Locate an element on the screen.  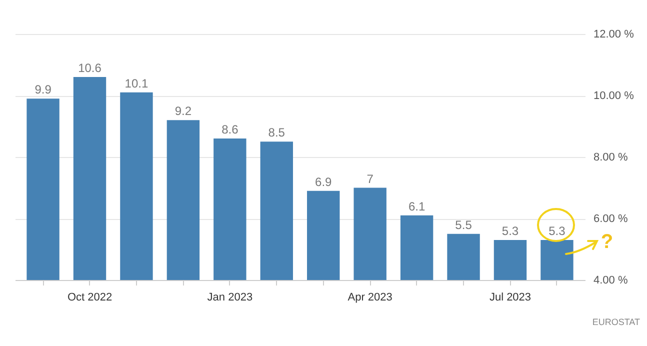
x-tick-label: Jan 2023 is located at coordinates (230, 298).